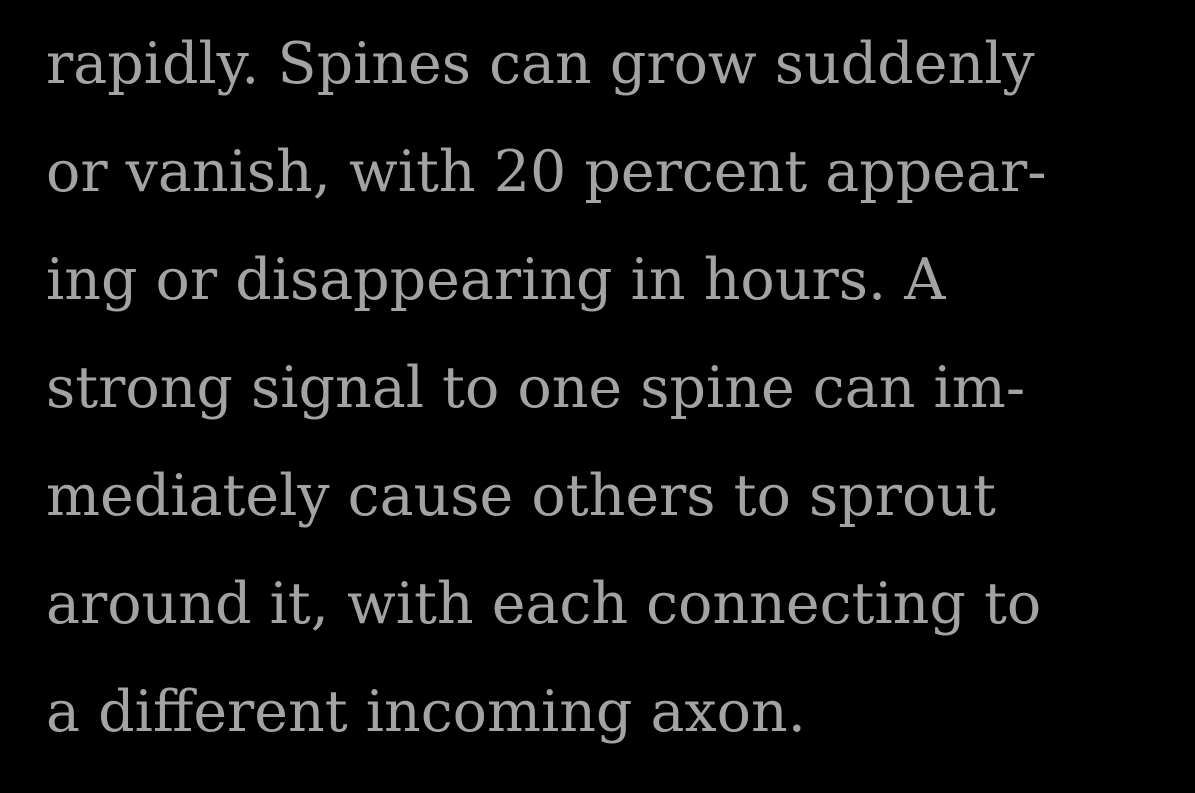  What do you see at coordinates (496, 280) in the screenshot?
I see `text-line-3: ing or disappearing in hours. A` at bounding box center [496, 280].